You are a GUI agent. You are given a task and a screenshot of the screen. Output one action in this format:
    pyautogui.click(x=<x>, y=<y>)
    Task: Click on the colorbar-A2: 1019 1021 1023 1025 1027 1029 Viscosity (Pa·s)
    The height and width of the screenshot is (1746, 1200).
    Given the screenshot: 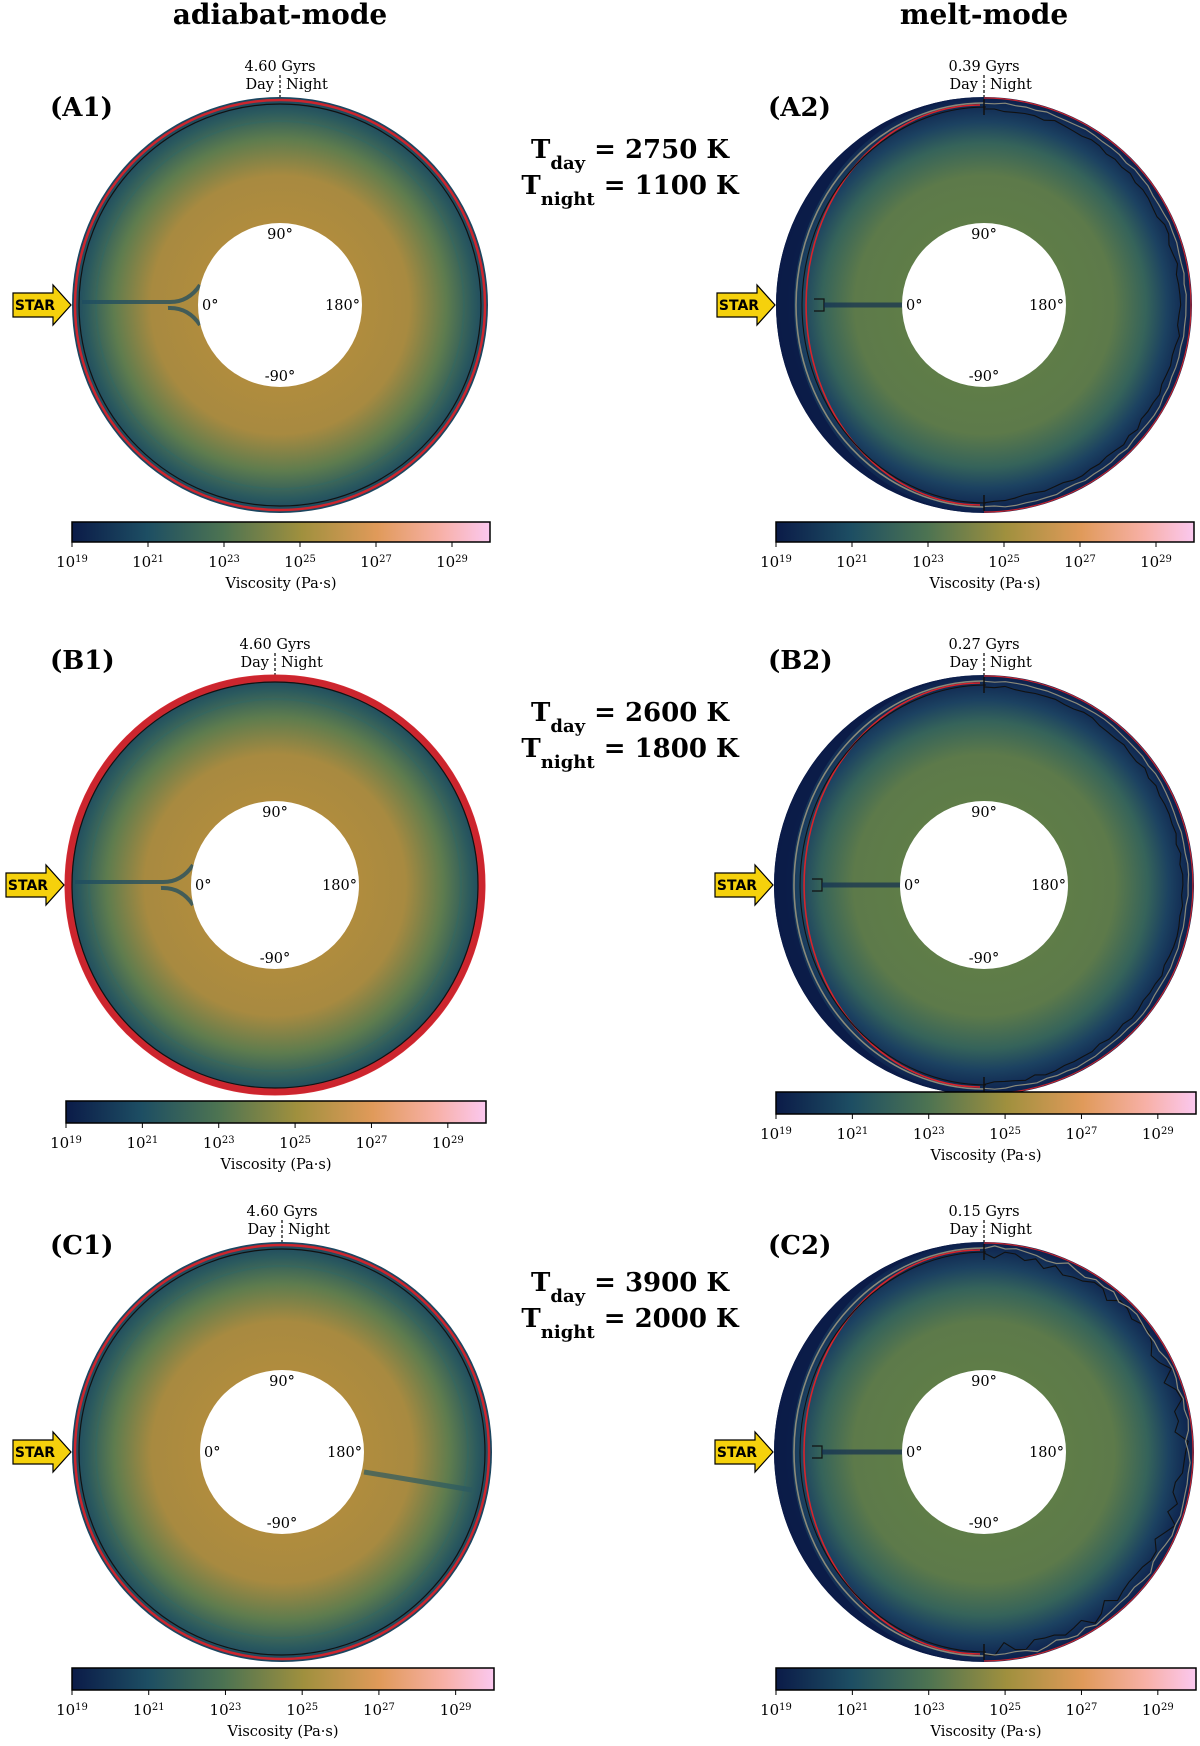 What is the action you would take?
    pyautogui.click(x=977, y=556)
    